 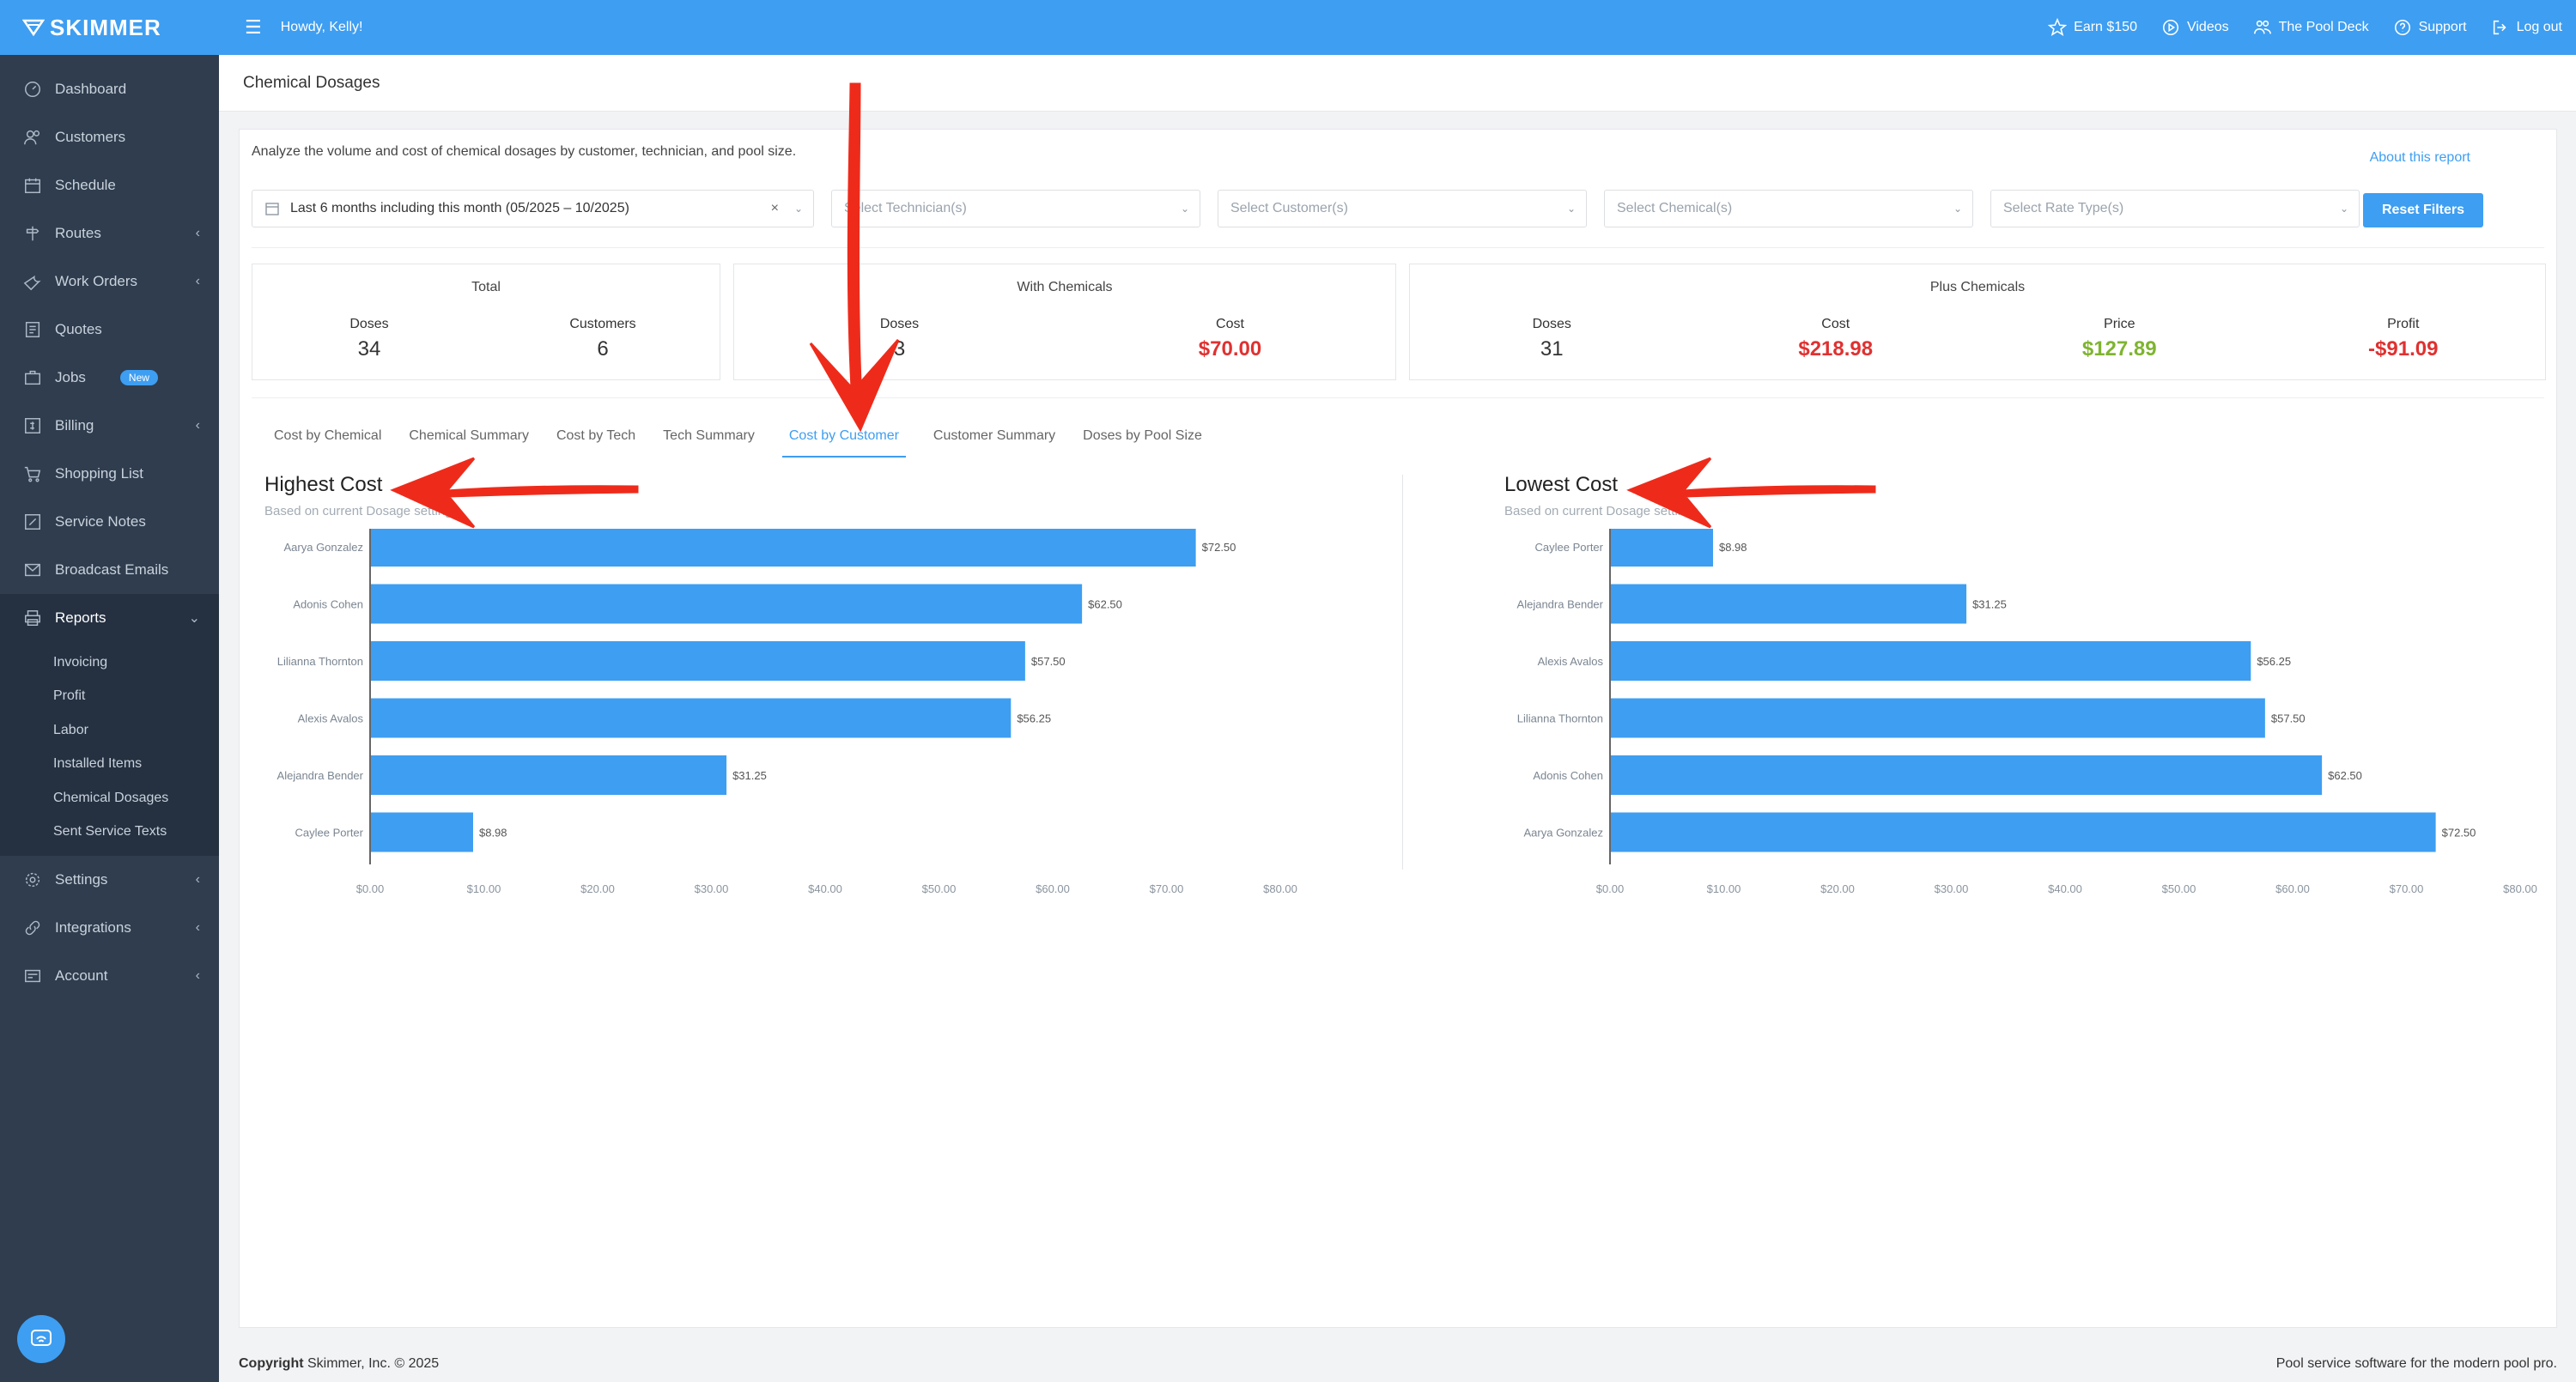 What do you see at coordinates (1049, 661) in the screenshot?
I see `data-label: $57.50` at bounding box center [1049, 661].